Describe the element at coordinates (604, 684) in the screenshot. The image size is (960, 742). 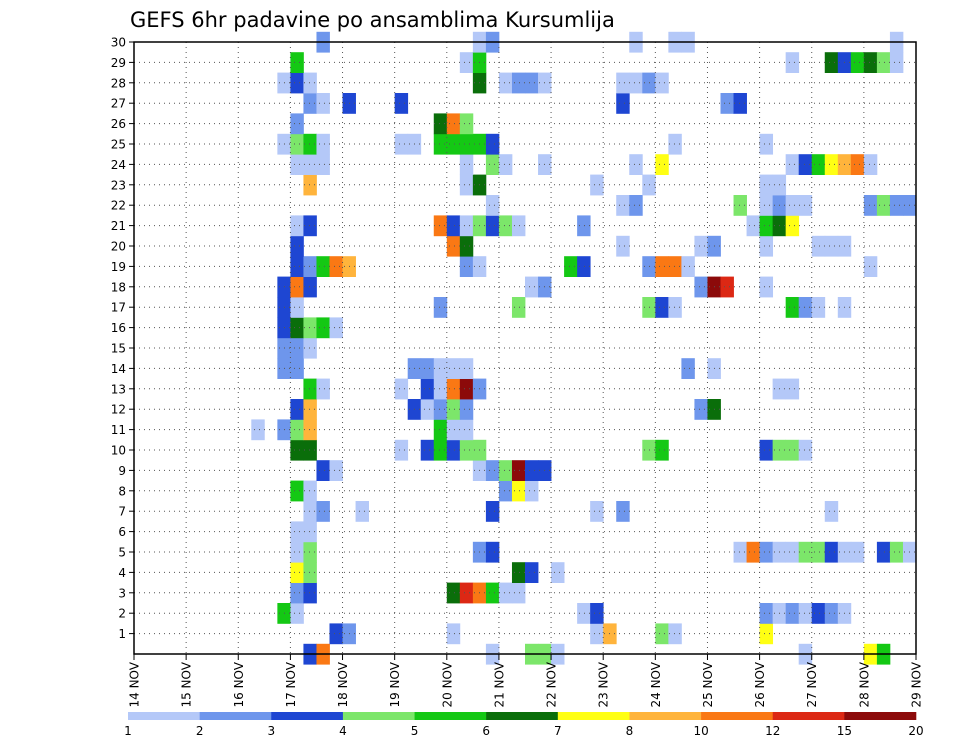
I see `x-tick-label: 23 NOV` at that location.